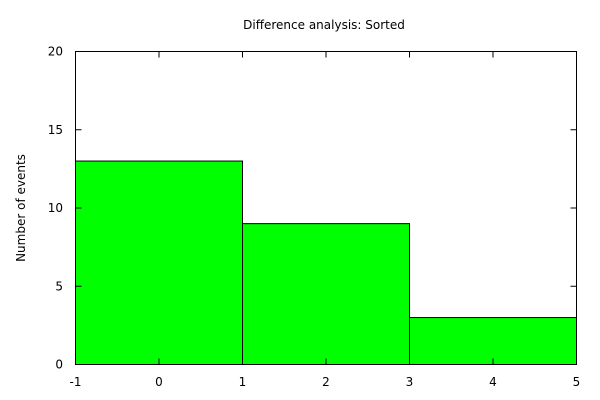  I want to click on x-tick-label-1: 0, so click(159, 382).